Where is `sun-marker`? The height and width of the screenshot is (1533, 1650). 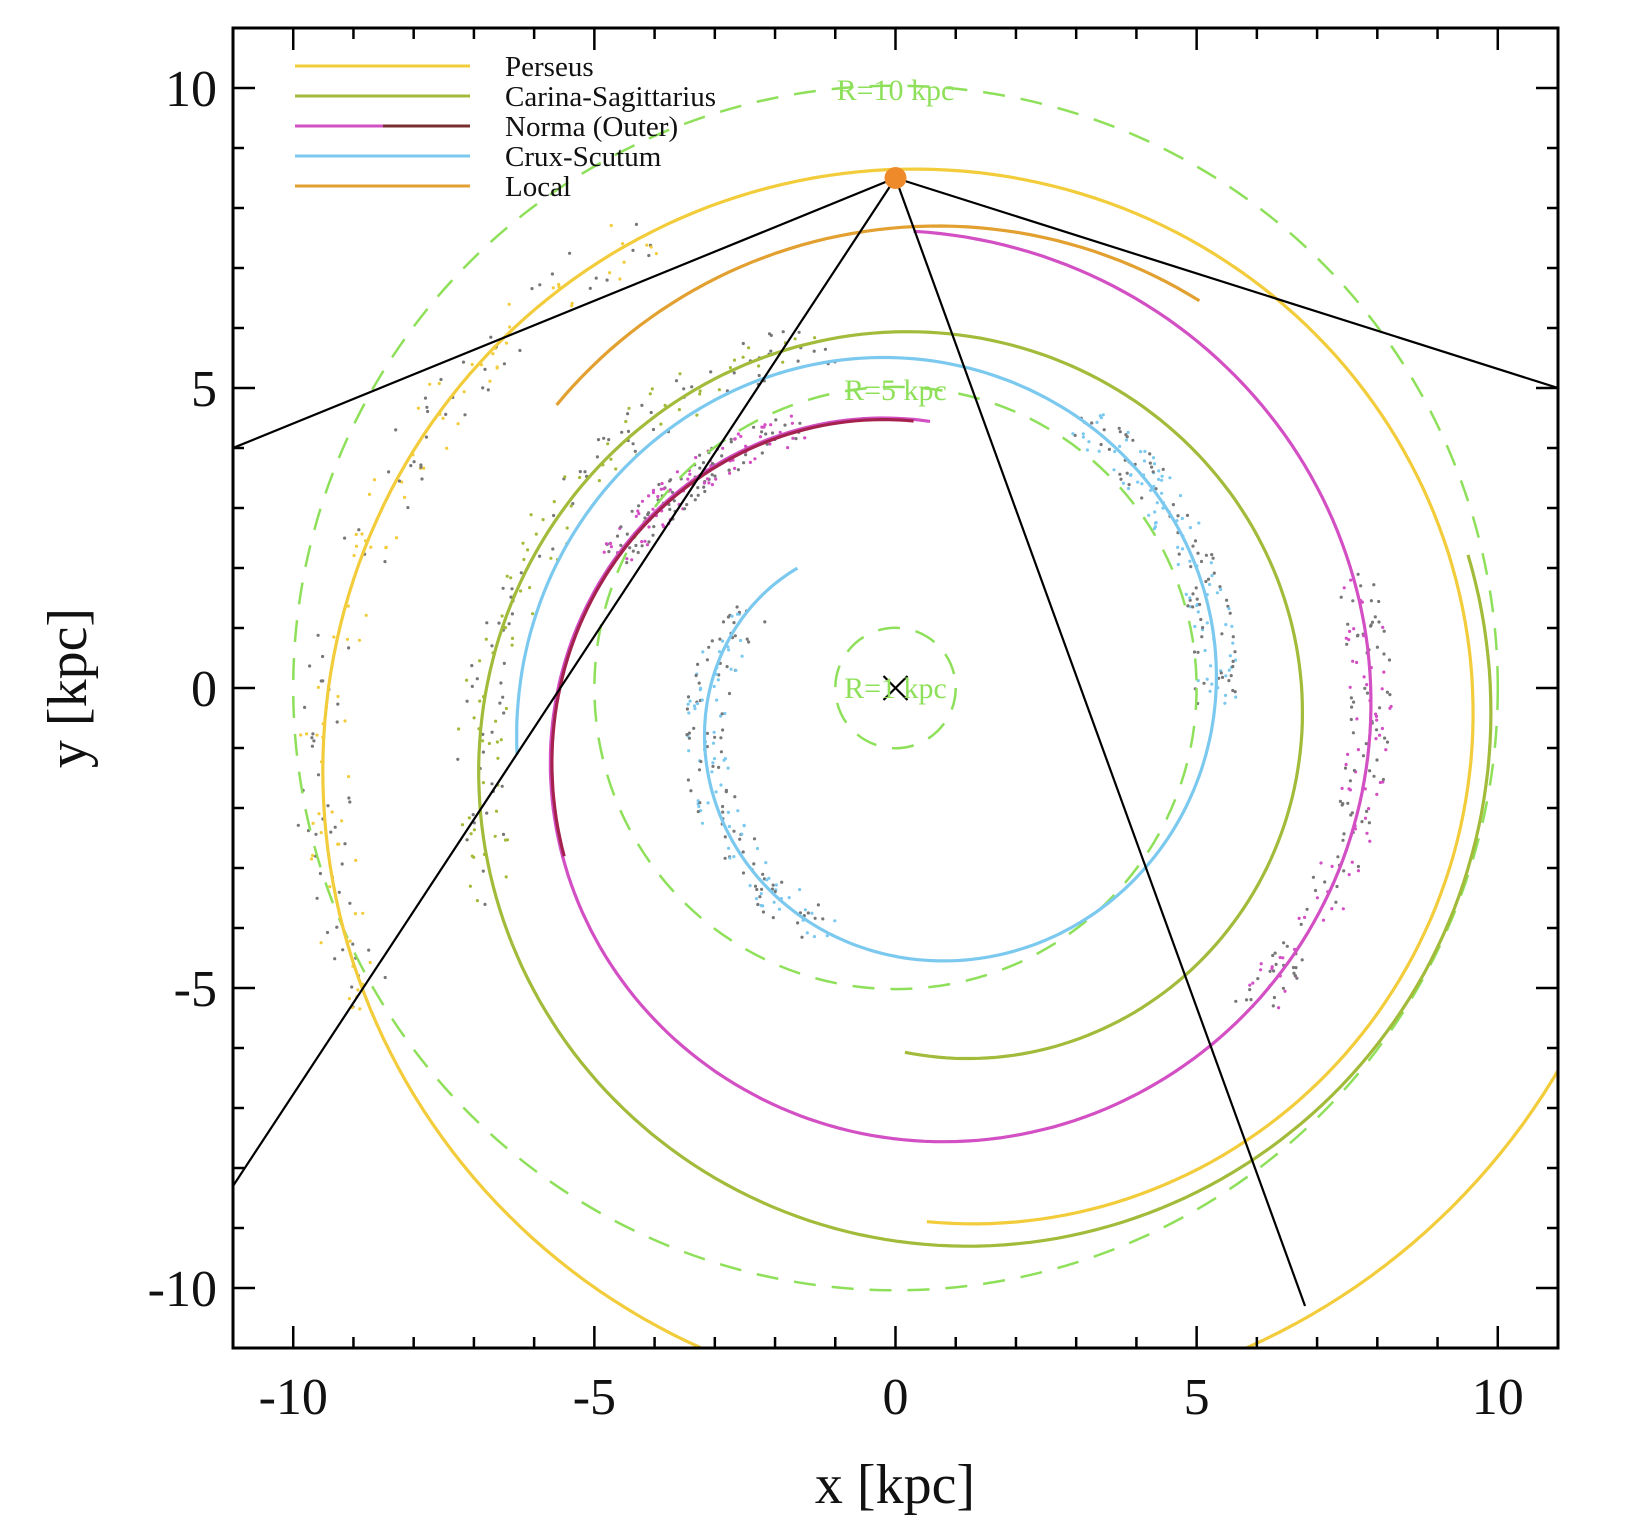 sun-marker is located at coordinates (895, 178).